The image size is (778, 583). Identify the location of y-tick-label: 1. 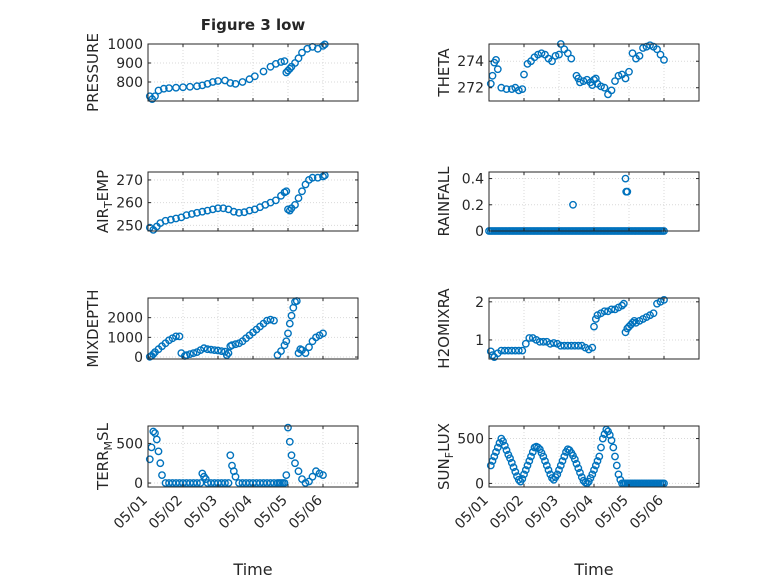
(479, 341).